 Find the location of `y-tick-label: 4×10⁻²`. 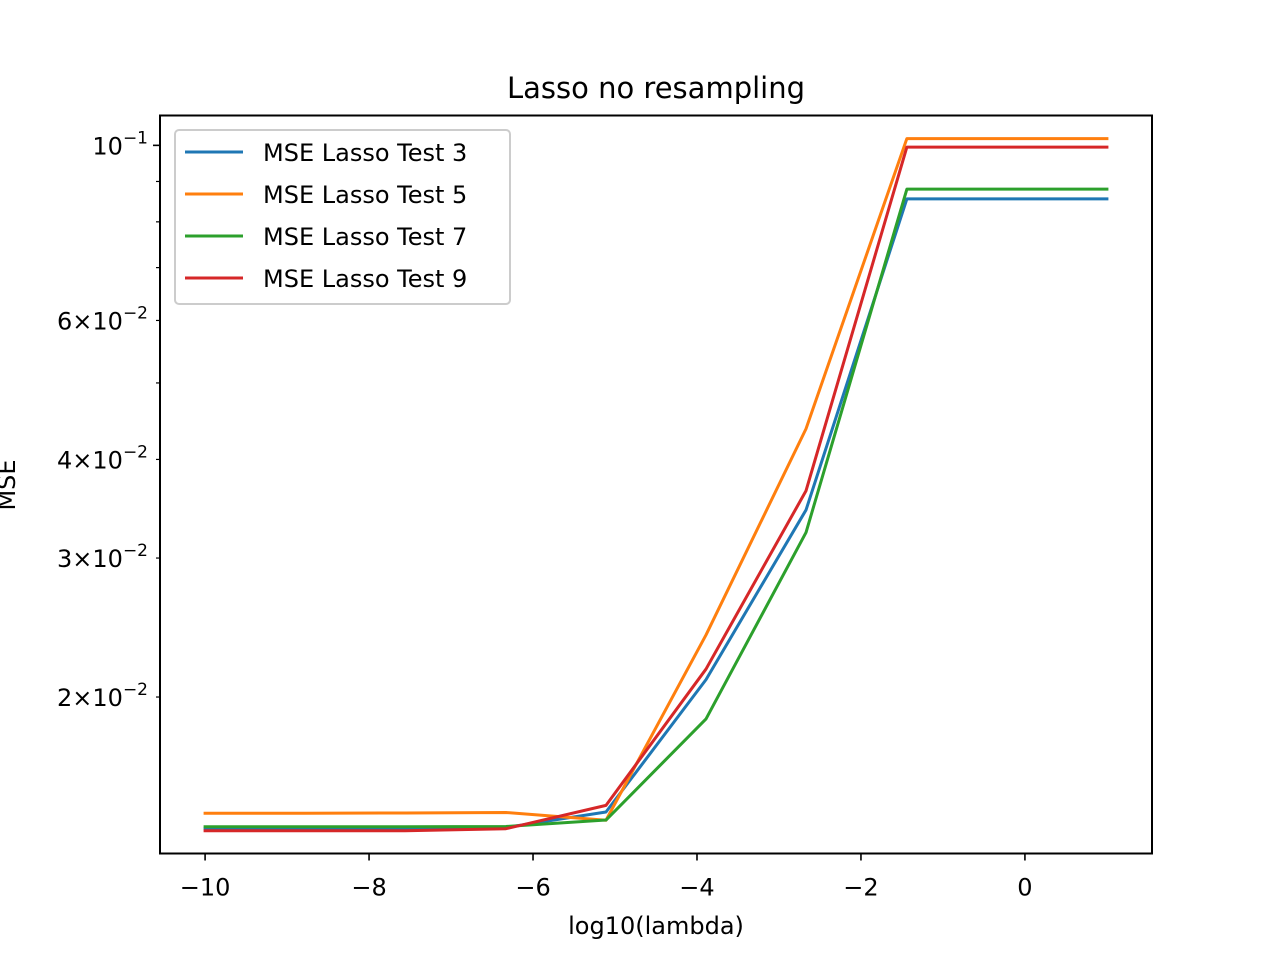

y-tick-label: 4×10⁻² is located at coordinates (102, 458).